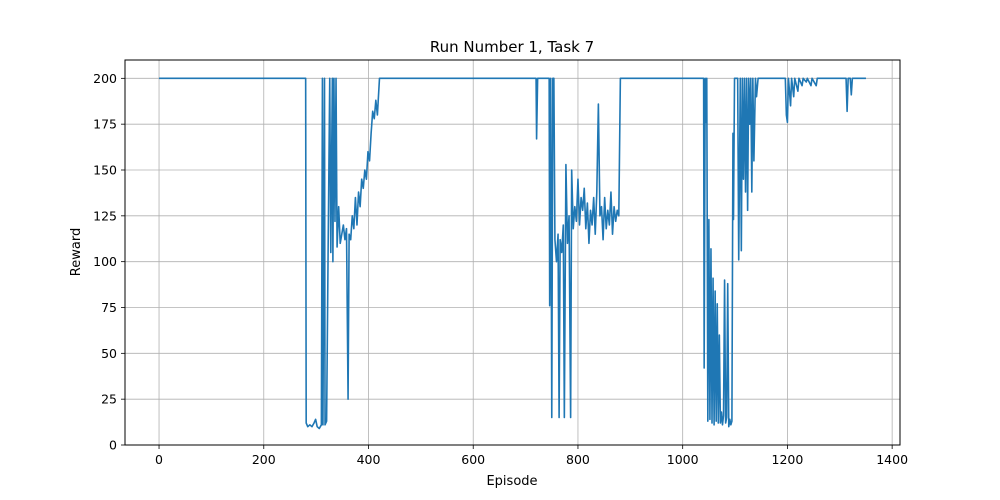 This screenshot has height=500, width=1000. What do you see at coordinates (105, 170) in the screenshot?
I see `y-tick-label: 150` at bounding box center [105, 170].